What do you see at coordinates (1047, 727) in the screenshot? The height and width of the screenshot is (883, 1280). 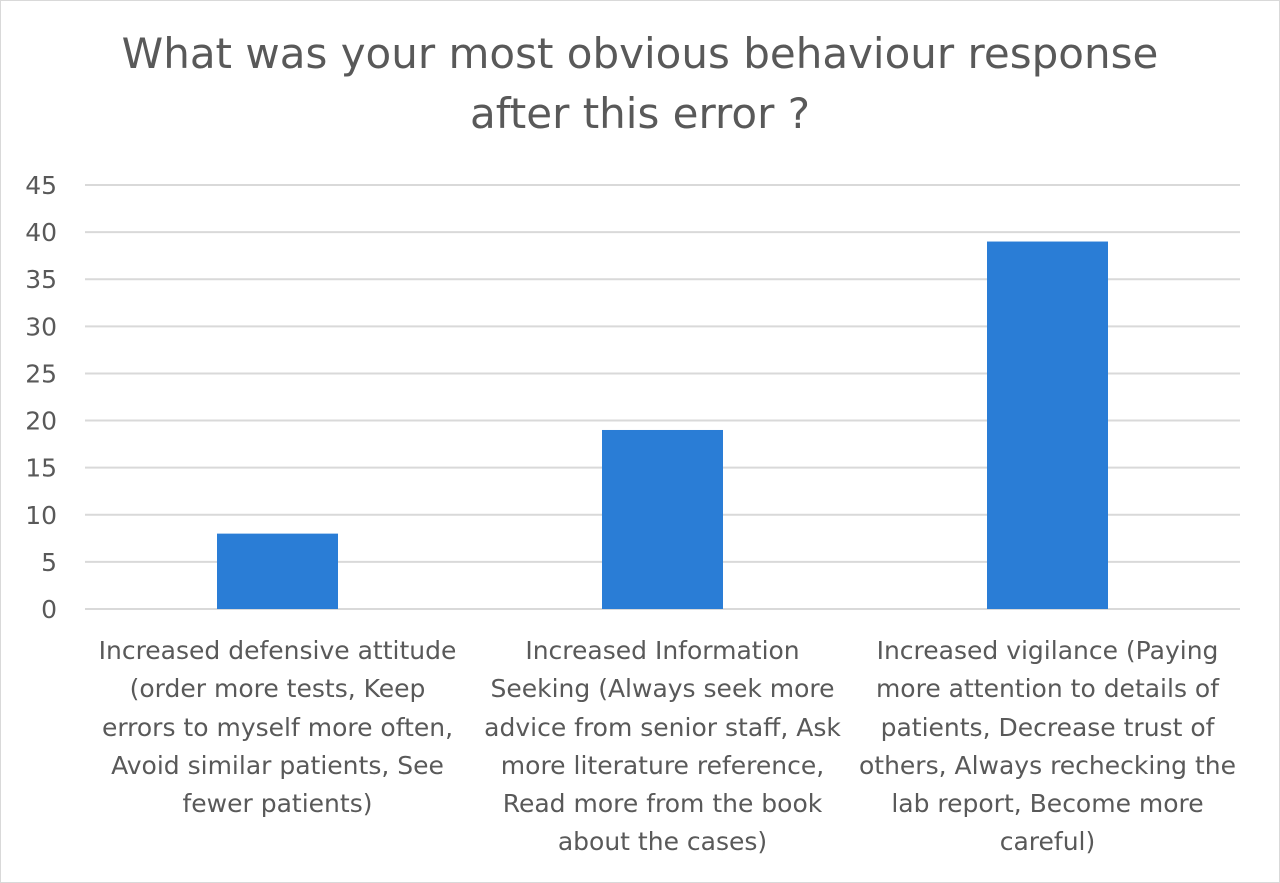 I see `x-tick-label-line: patients, Decrease trust of` at bounding box center [1047, 727].